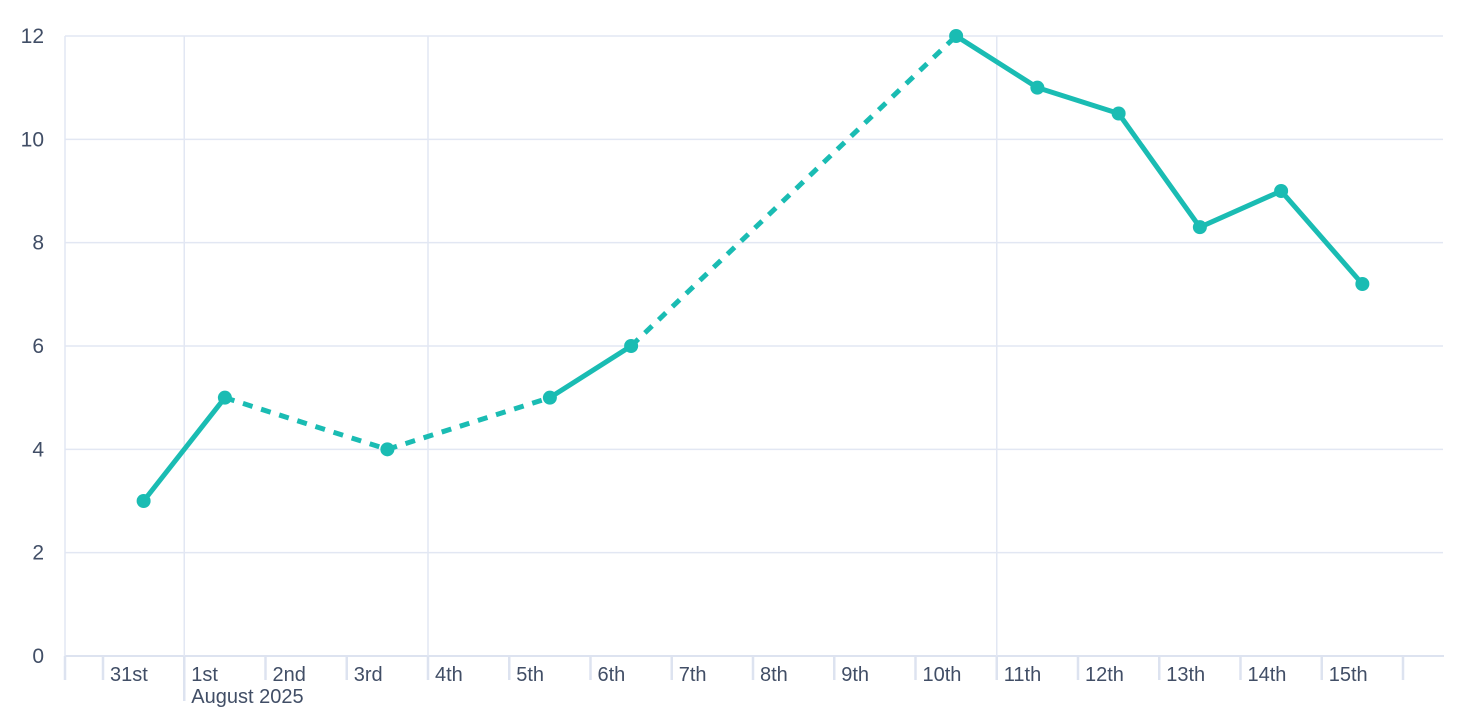 The width and height of the screenshot is (1464, 726). What do you see at coordinates (289, 675) in the screenshot?
I see `x-tick-label: 2nd` at bounding box center [289, 675].